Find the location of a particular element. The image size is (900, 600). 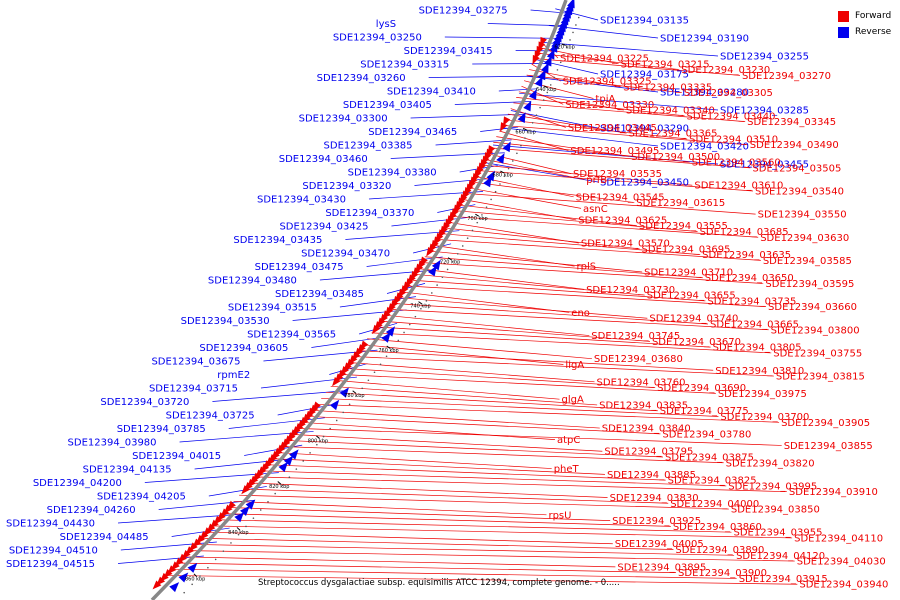

gene-label: SDE12394_03595 is located at coordinates (809, 284).